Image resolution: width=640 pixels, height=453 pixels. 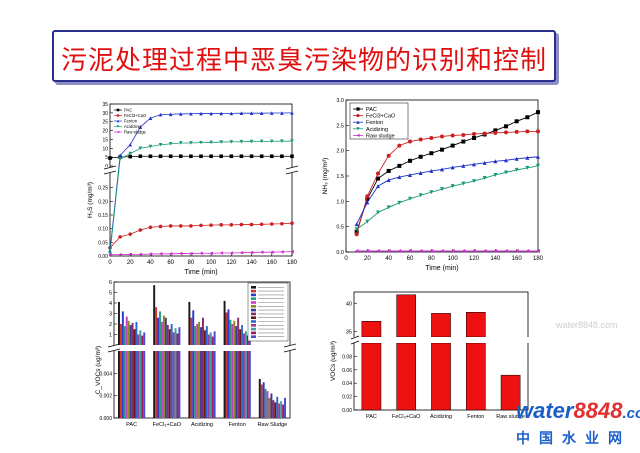 What do you see at coordinates (495, 259) in the screenshot?
I see `x-tick-label: 140` at bounding box center [495, 259].